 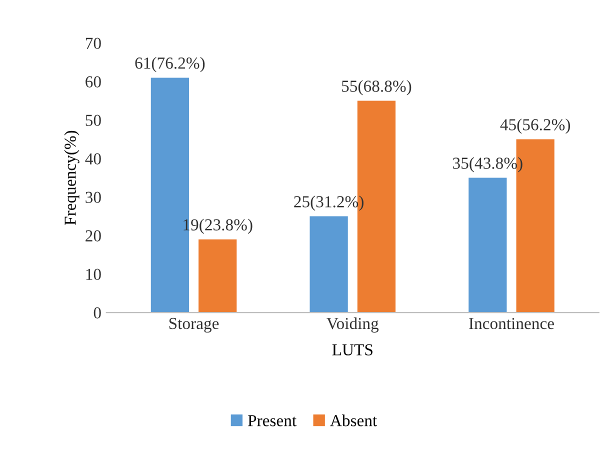 What do you see at coordinates (72, 177) in the screenshot?
I see `y-axis-title: Frequency(%)` at bounding box center [72, 177].